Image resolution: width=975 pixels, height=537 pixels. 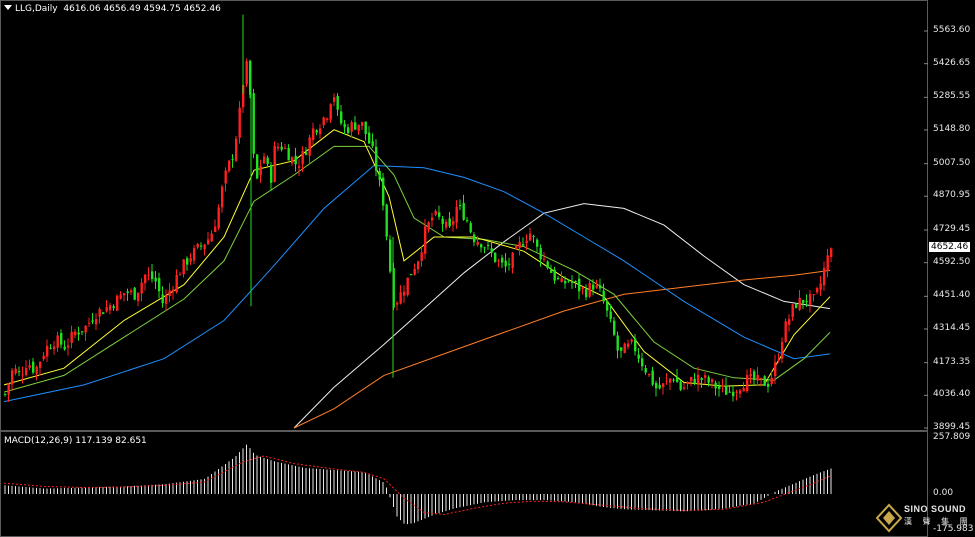 What do you see at coordinates (952, 427) in the screenshot?
I see `price-tick-label: 3899.45` at bounding box center [952, 427].